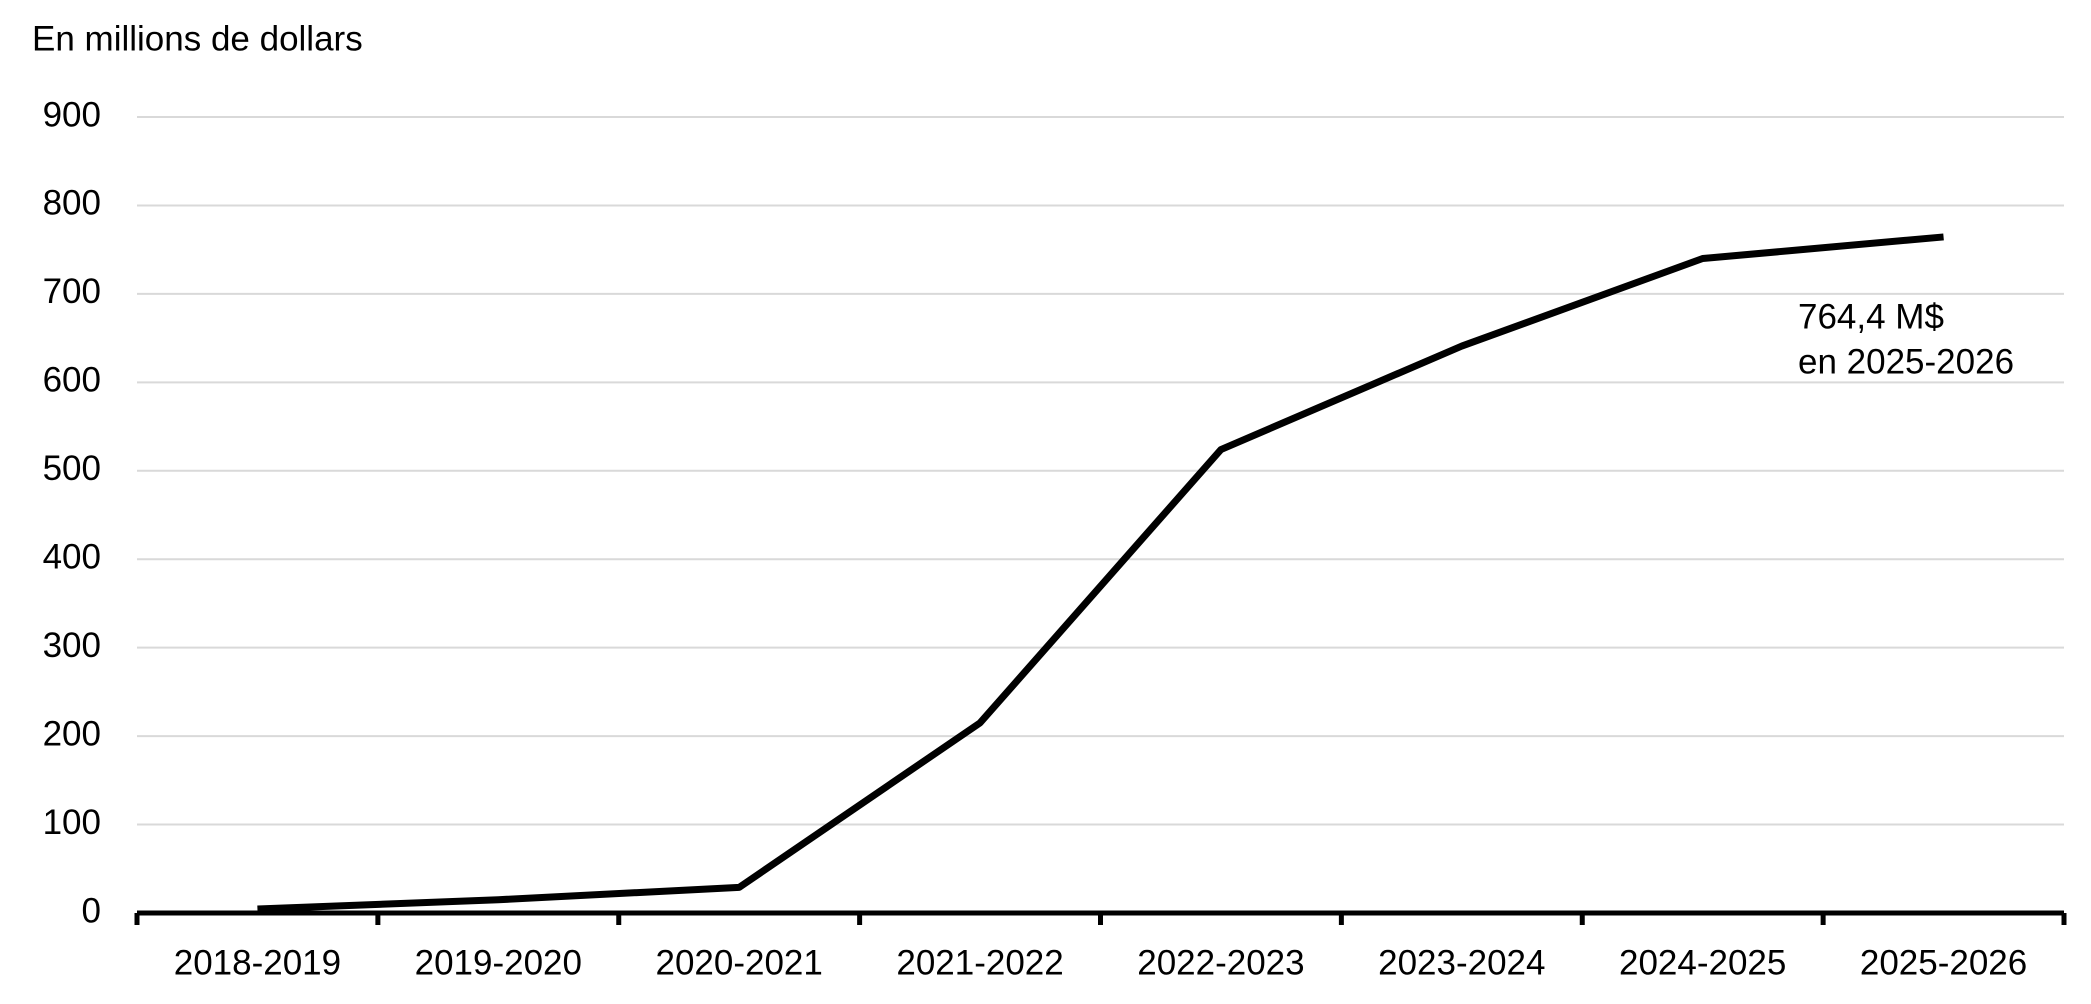 This screenshot has width=2091, height=1004. Describe the element at coordinates (72, 203) in the screenshot. I see `y-tick-label: 800` at that location.